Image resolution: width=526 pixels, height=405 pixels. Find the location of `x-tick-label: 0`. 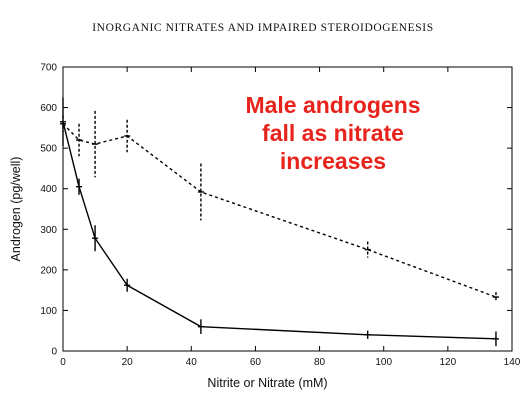

x-tick-label: 0 is located at coordinates (63, 362).